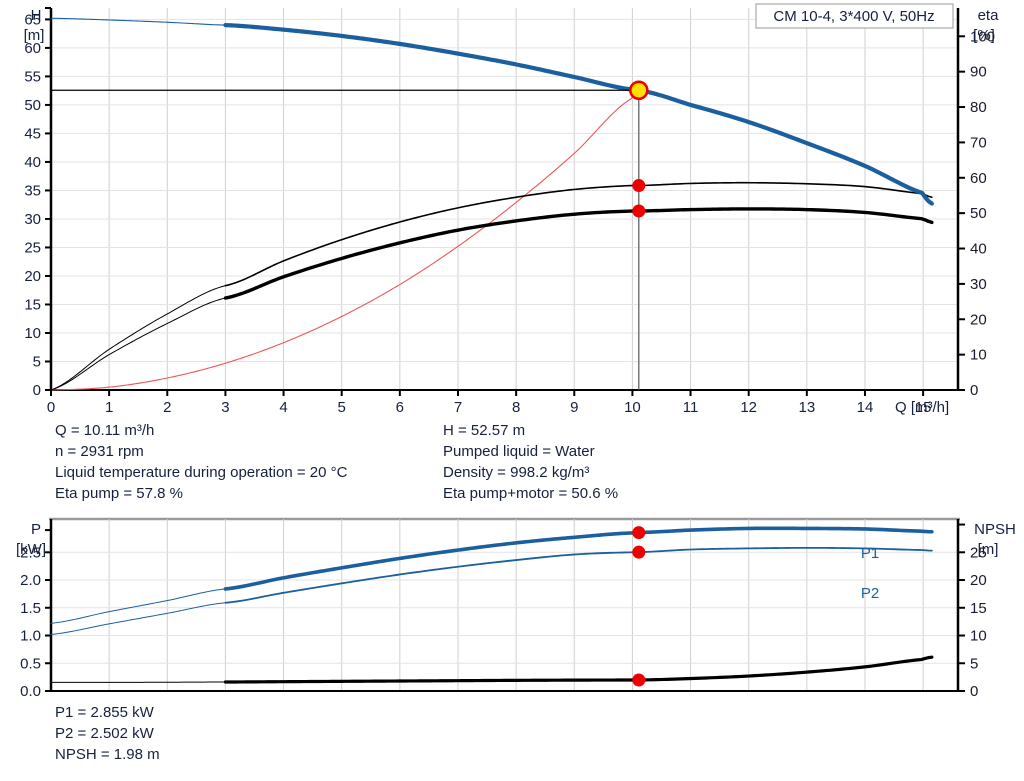  Describe the element at coordinates (37, 361) in the screenshot. I see `top-y-tick-label: 5` at that location.